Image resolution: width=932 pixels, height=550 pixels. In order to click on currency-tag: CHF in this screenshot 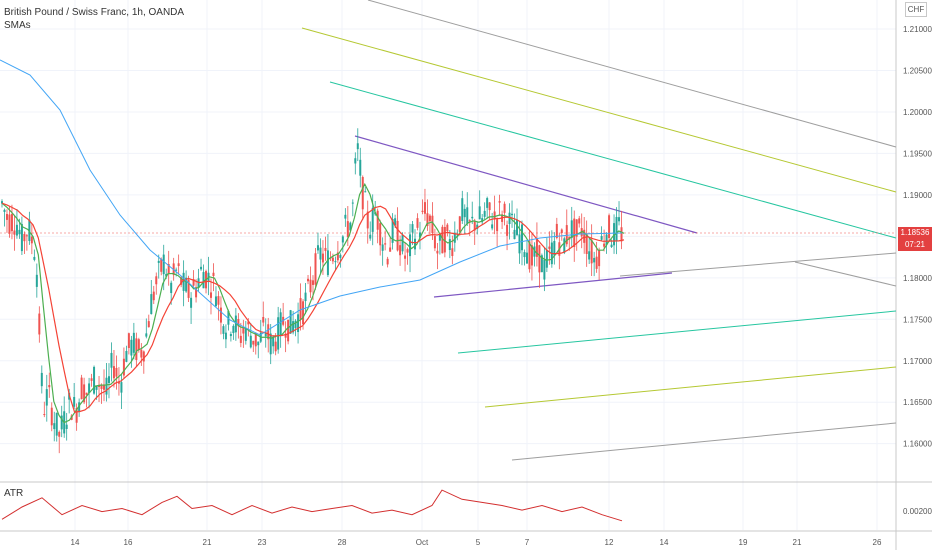, I will do `click(916, 9)`.